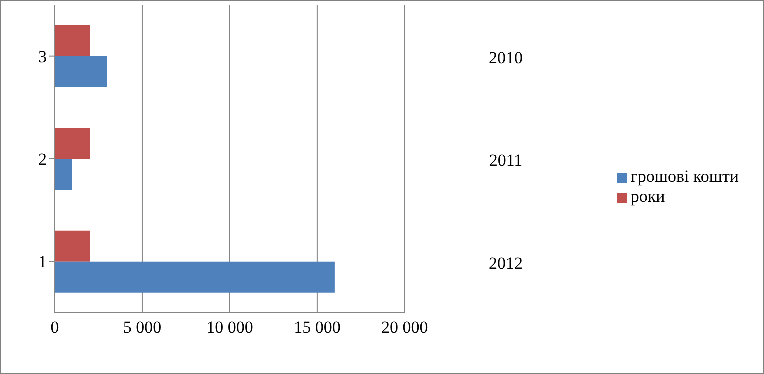  I want to click on data-label: 2010, so click(506, 58).